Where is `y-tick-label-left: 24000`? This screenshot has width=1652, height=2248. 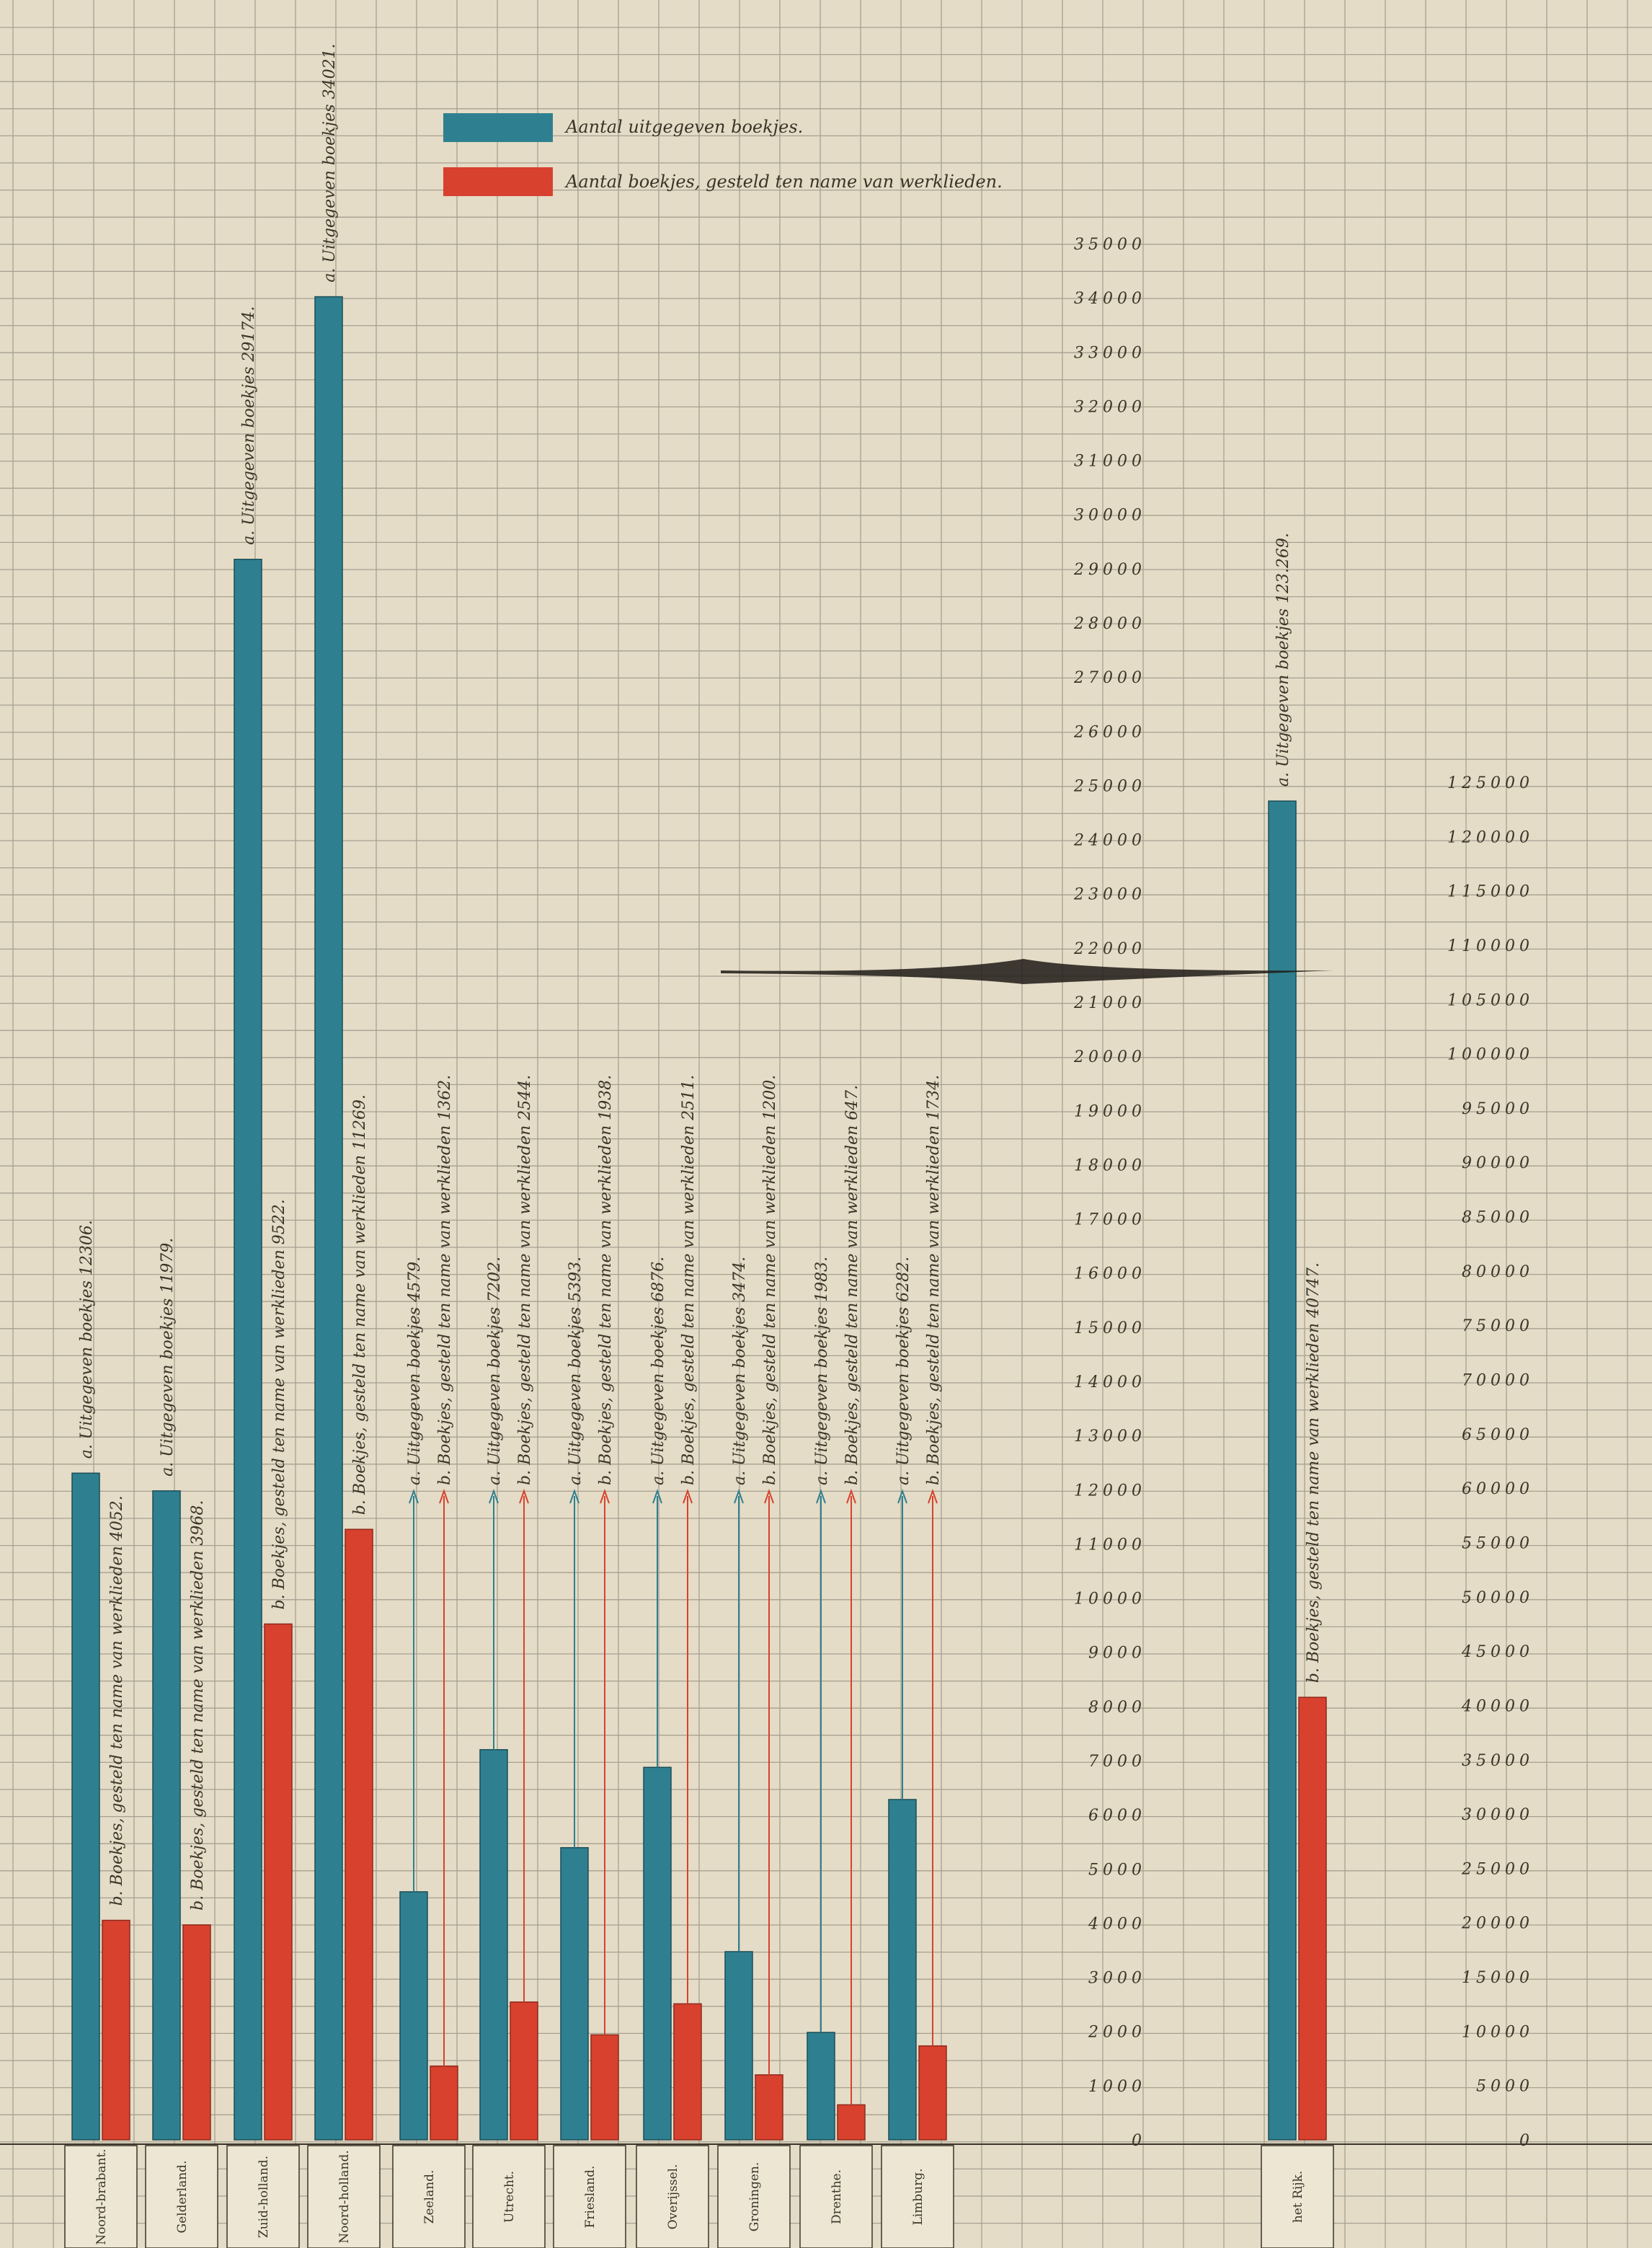
y-tick-label-left: 24000 is located at coordinates (1109, 841).